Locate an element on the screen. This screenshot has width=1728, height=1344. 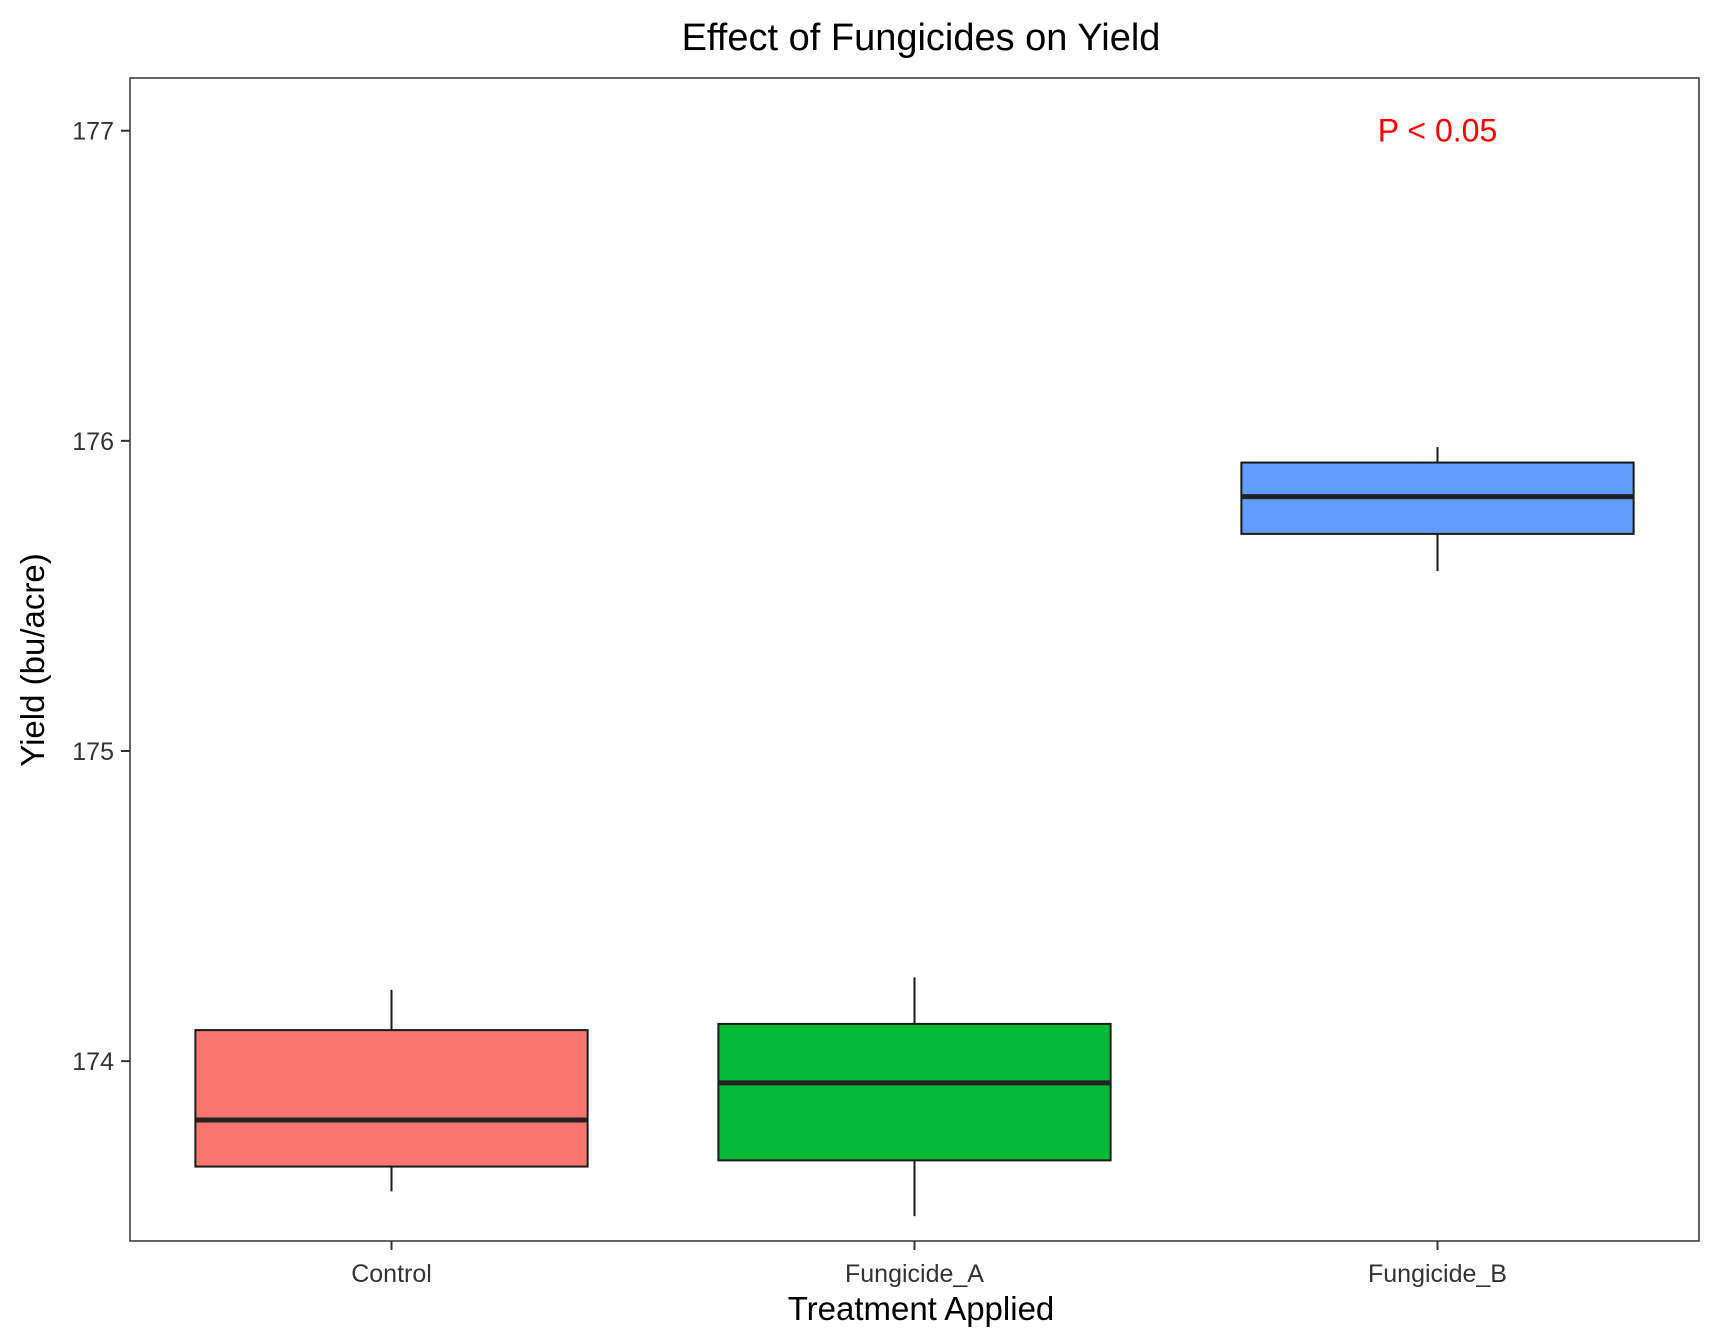
y-tick-label: 177 is located at coordinates (93, 132).